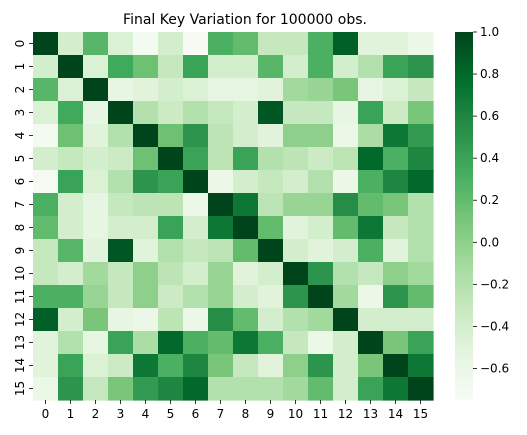 This screenshot has height=435, width=527. Describe the element at coordinates (221, 414) in the screenshot. I see `x-tick-label: 7` at that location.